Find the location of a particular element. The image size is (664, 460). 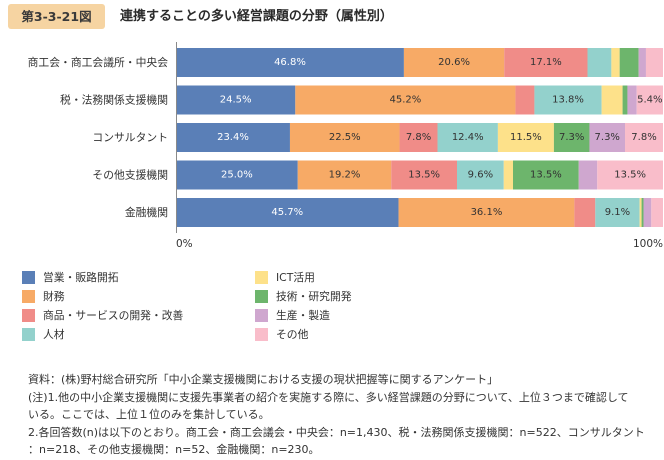

category-label: コンサルタント is located at coordinates (130, 137).